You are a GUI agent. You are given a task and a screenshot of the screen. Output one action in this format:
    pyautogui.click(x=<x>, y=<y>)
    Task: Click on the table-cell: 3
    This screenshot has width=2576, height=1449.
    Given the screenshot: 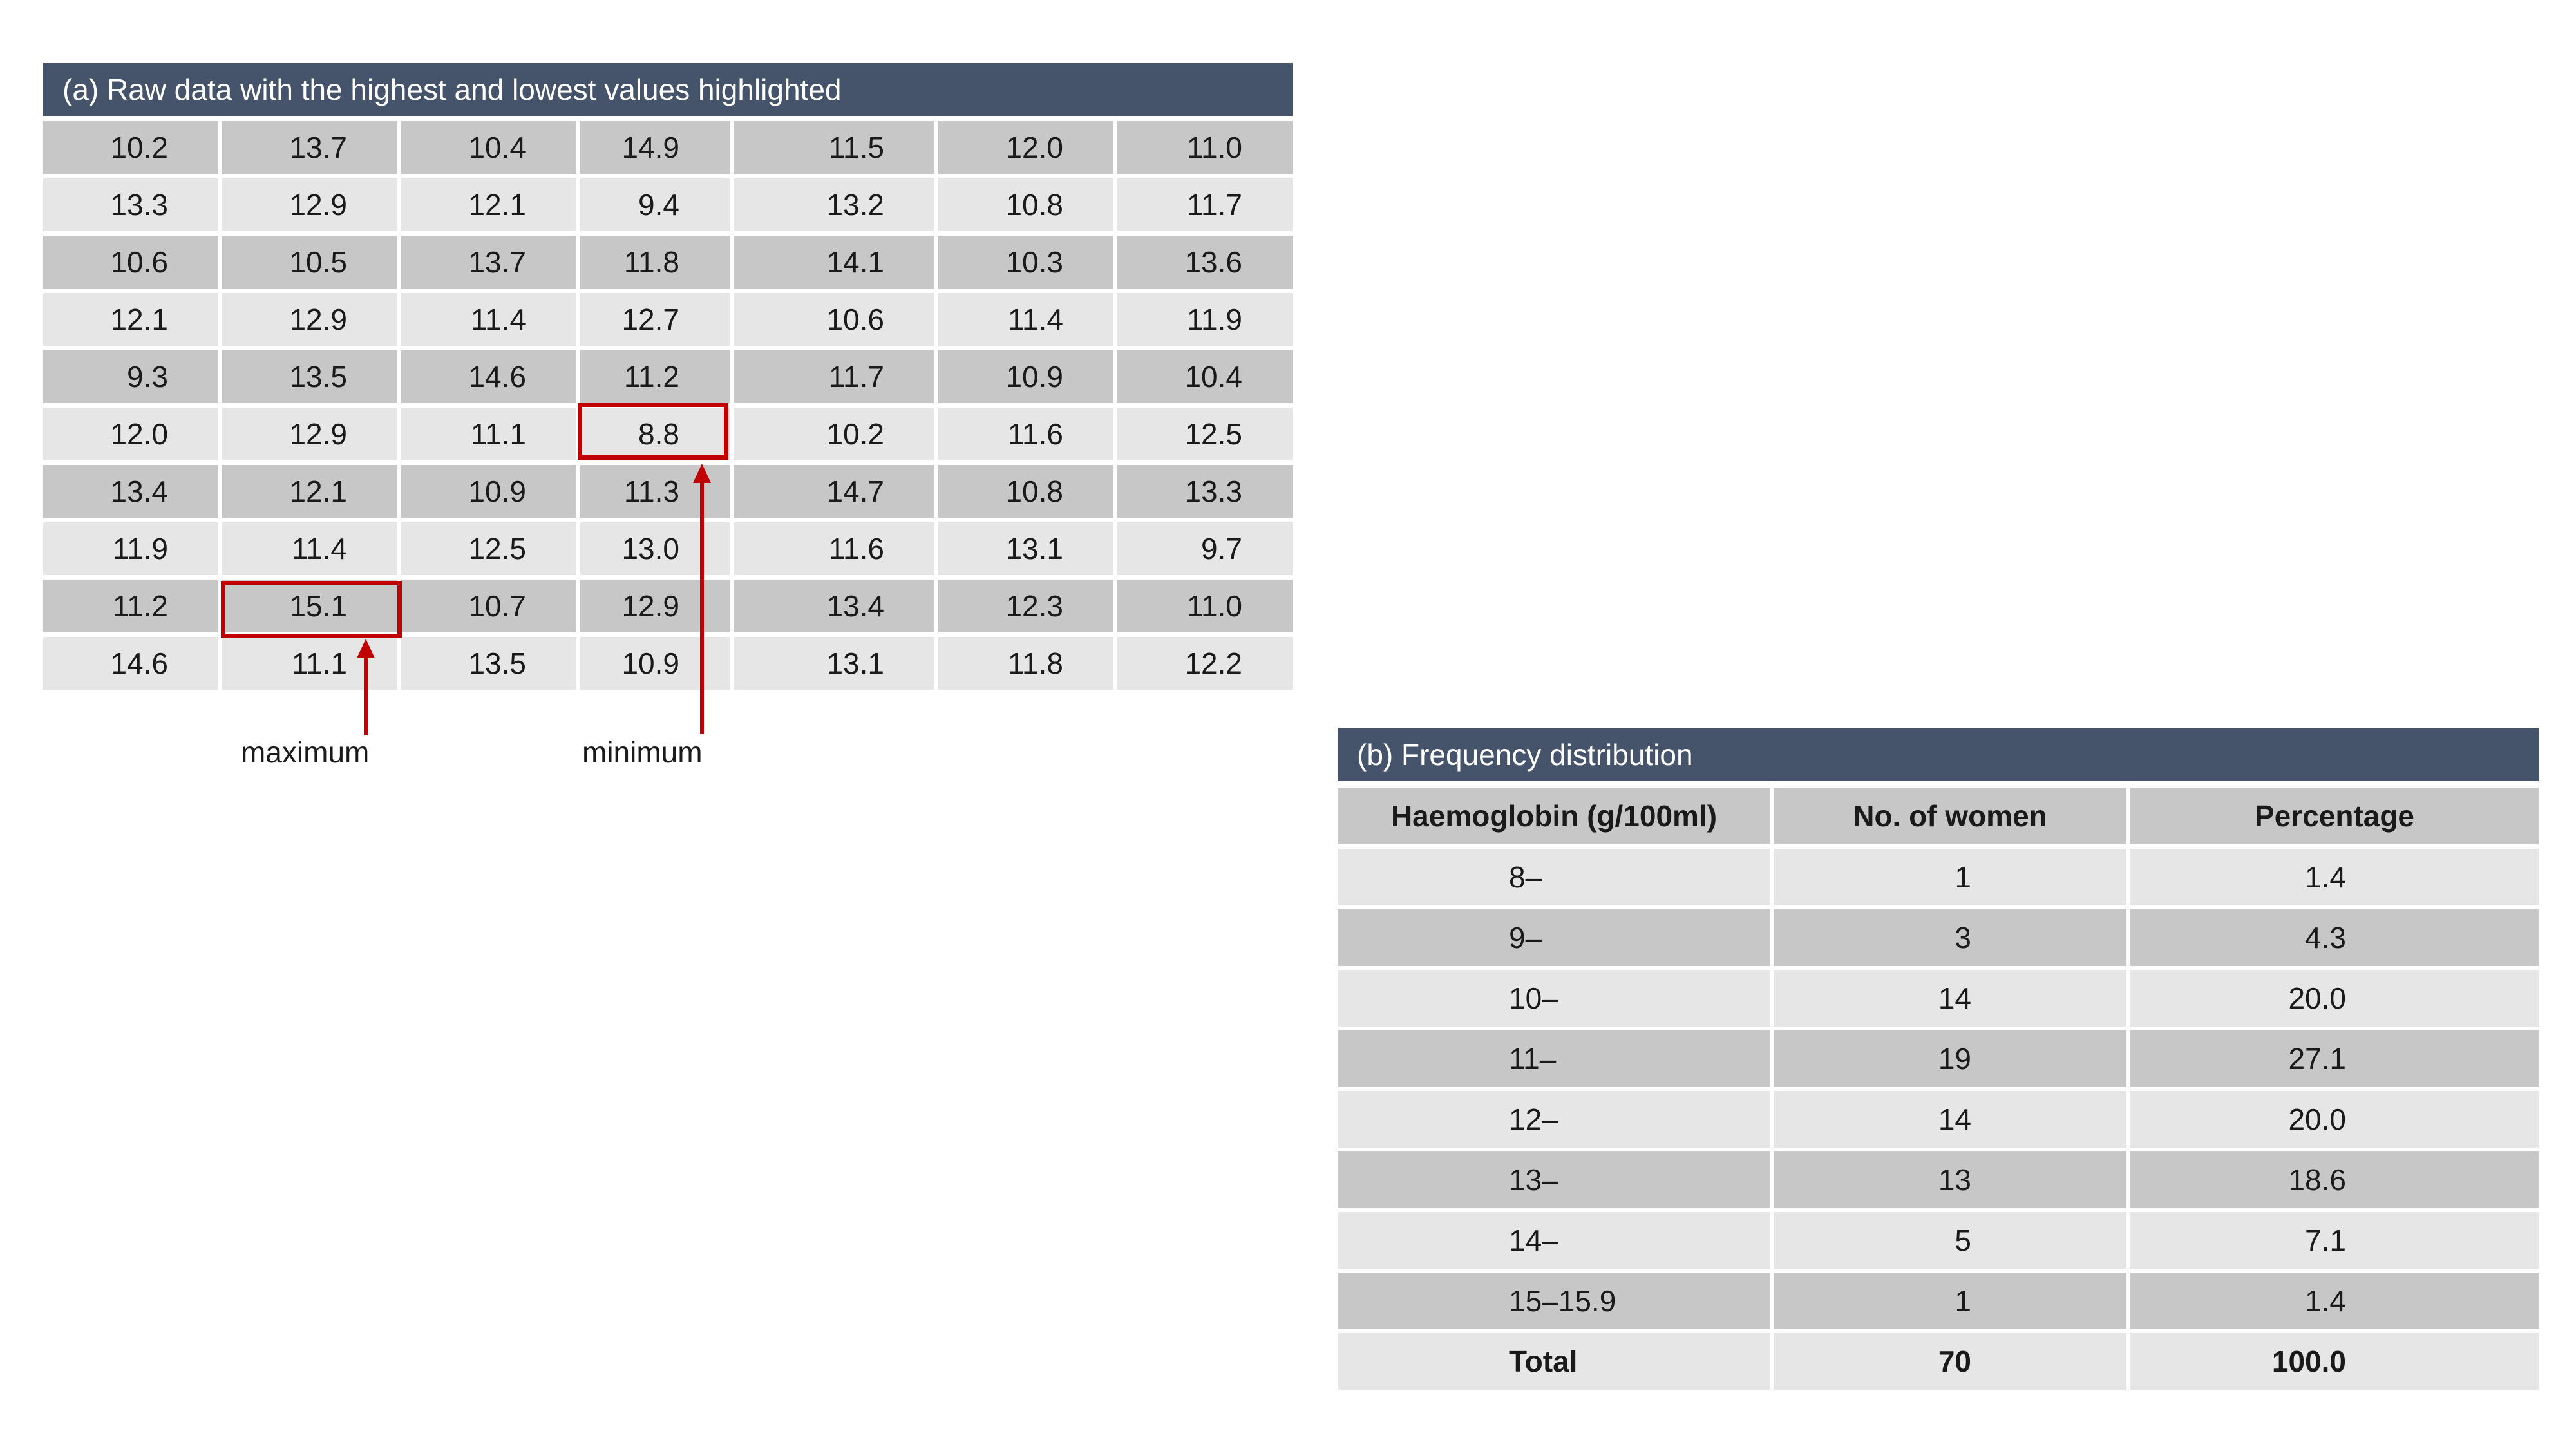 What is the action you would take?
    pyautogui.click(x=1950, y=938)
    